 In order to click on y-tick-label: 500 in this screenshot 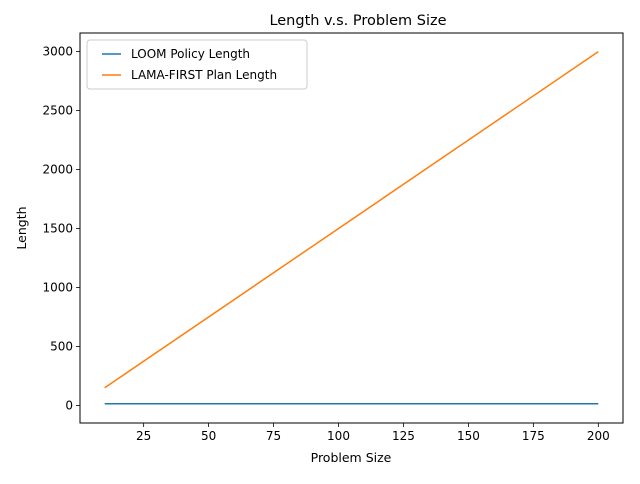, I will do `click(61, 346)`.